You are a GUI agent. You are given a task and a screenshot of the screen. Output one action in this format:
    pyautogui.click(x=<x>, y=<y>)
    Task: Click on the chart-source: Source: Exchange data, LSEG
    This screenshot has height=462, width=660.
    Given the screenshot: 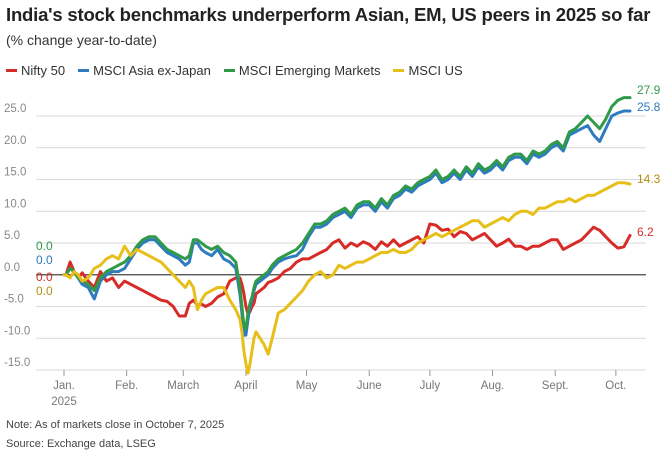 What is the action you would take?
    pyautogui.click(x=81, y=444)
    